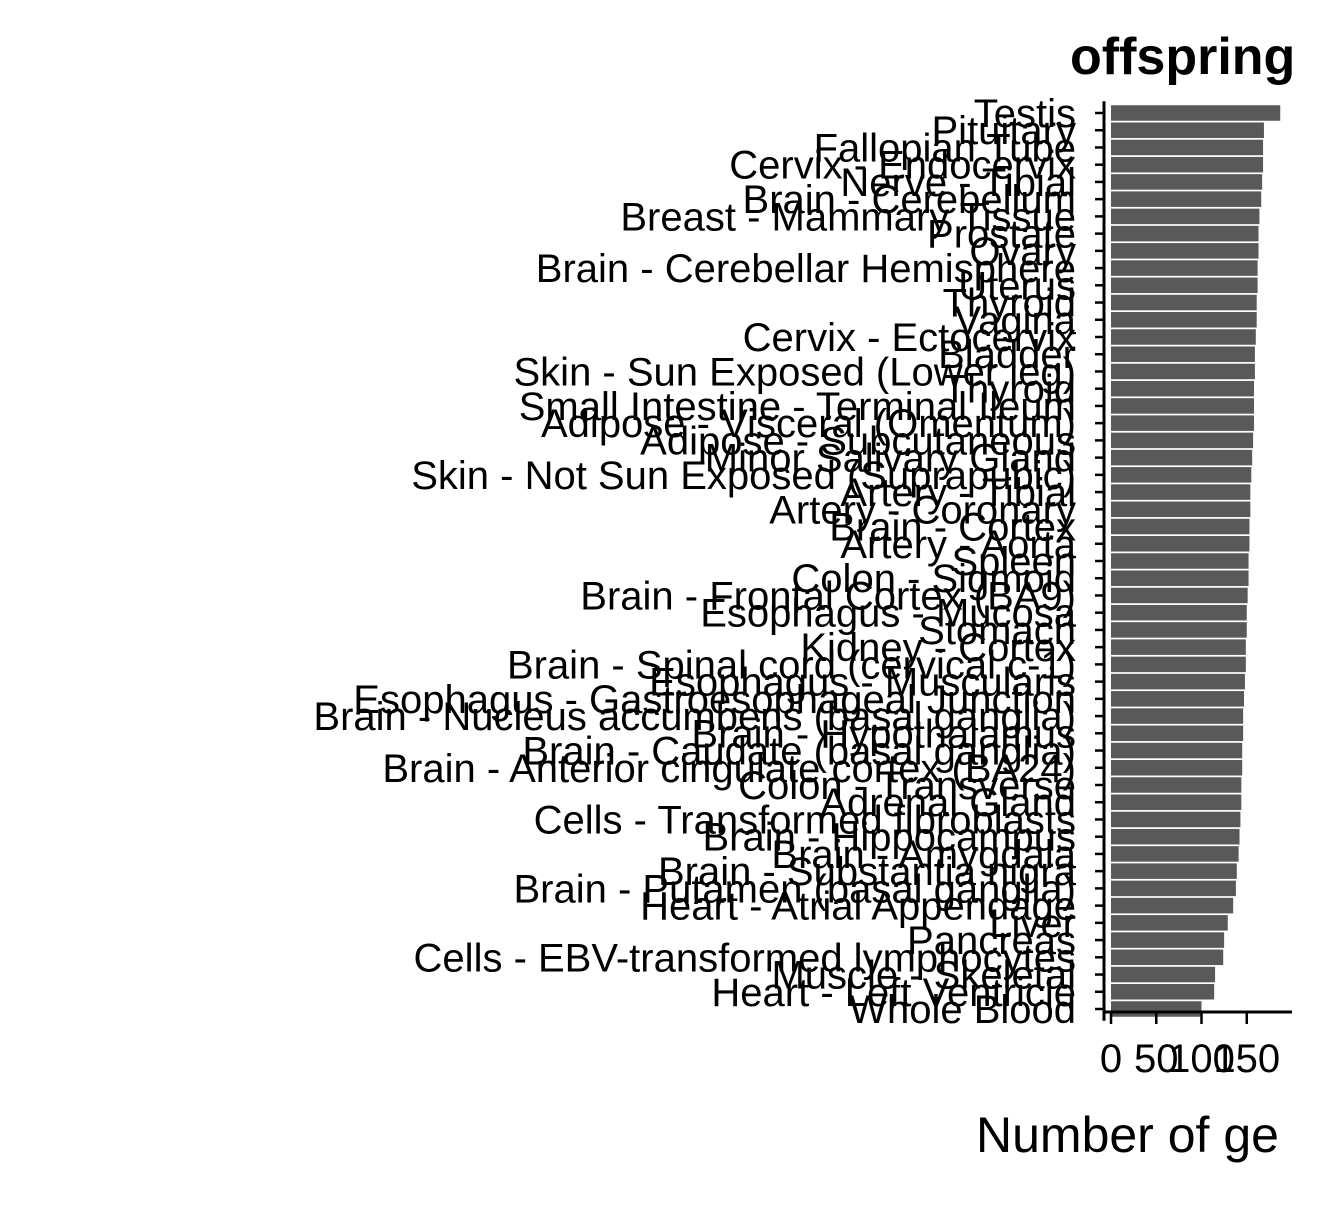 The height and width of the screenshot is (1205, 1320). What do you see at coordinates (997, 631) in the screenshot?
I see `category-label: Stomach` at bounding box center [997, 631].